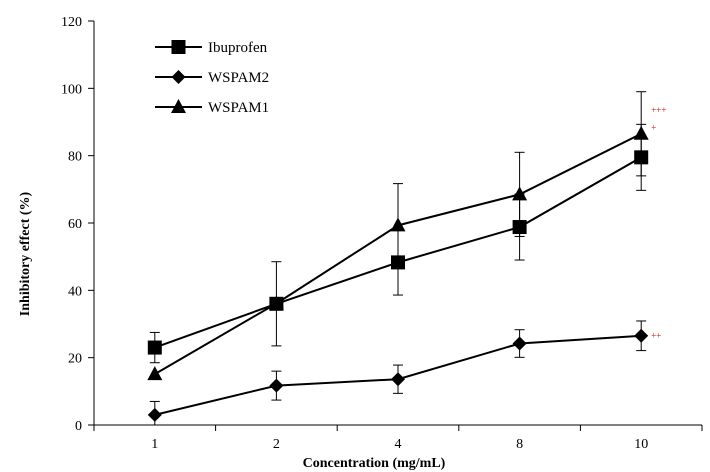  I want to click on x-tick-label: 10, so click(641, 444).